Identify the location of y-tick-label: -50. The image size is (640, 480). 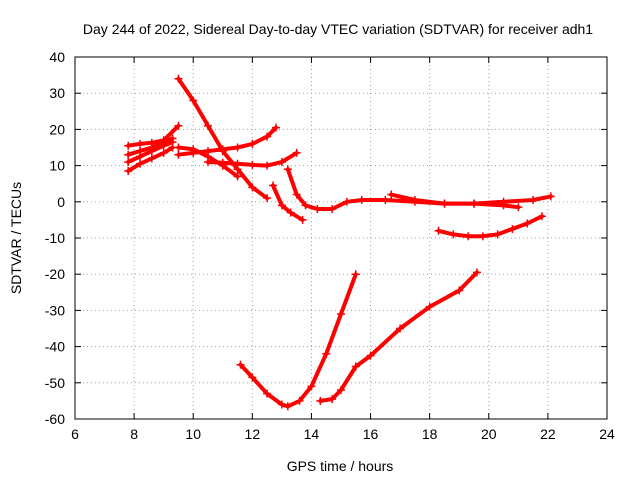
(55, 383).